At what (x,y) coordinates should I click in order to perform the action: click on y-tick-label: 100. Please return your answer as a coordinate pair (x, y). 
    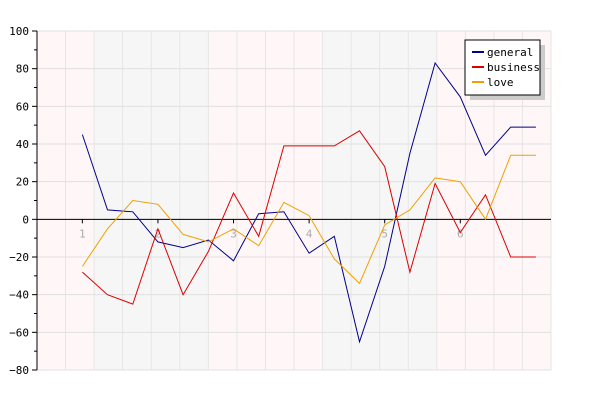
    Looking at the image, I should click on (19, 31).